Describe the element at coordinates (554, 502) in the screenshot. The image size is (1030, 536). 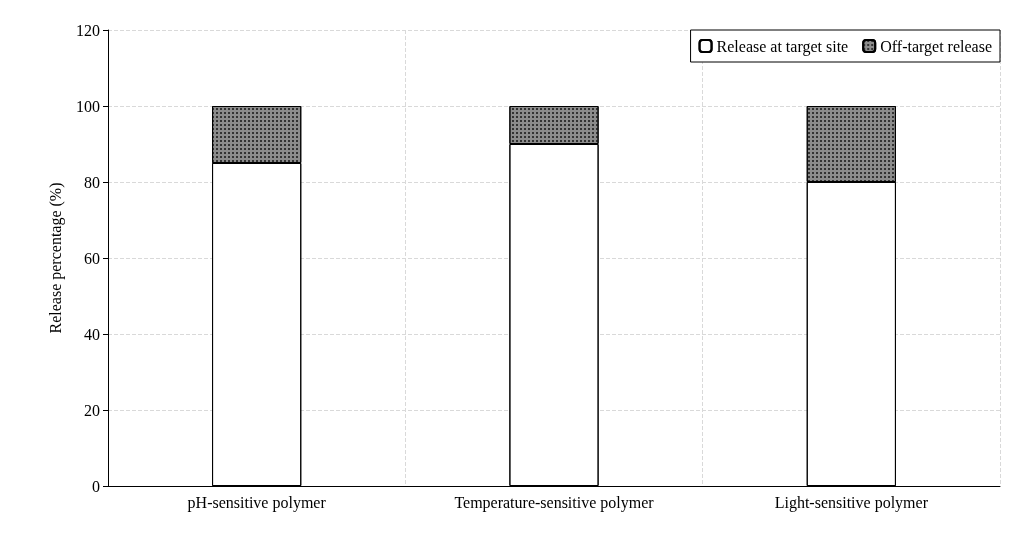
I see `x-tick-label: Temperature-sensitive polymer` at that location.